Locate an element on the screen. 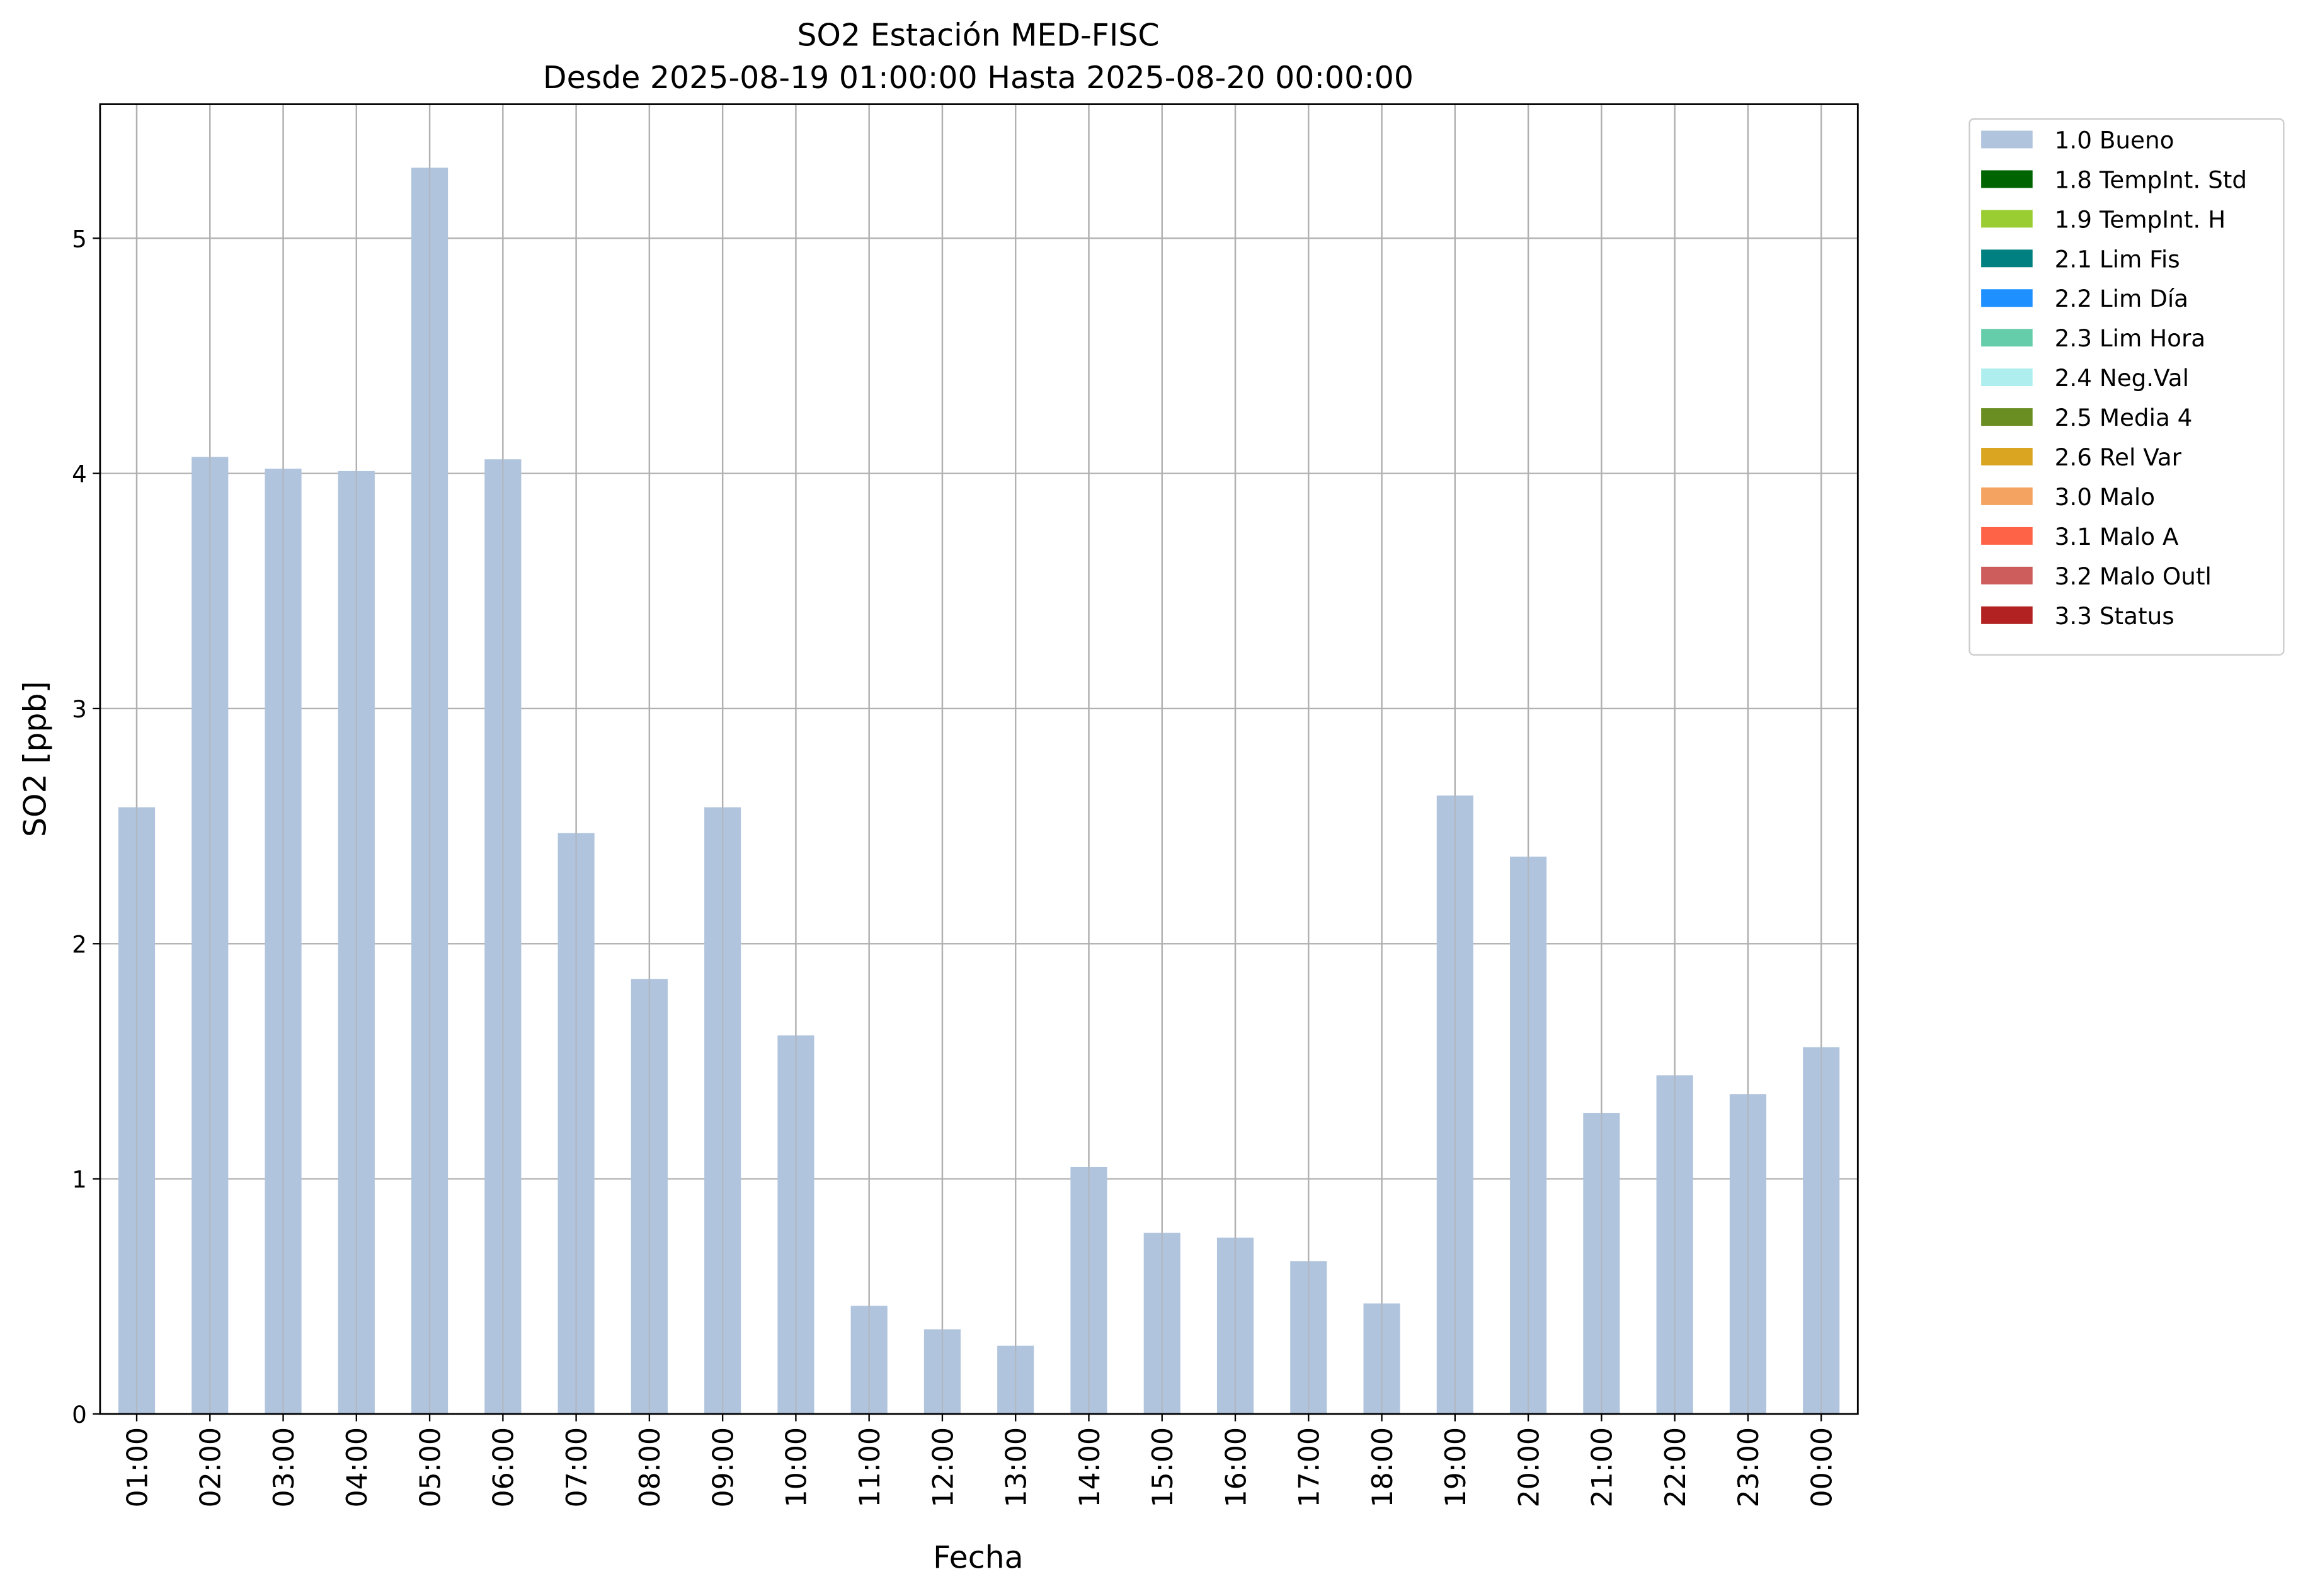 The height and width of the screenshot is (1596, 2303). x-tick-label: 09:00 is located at coordinates (724, 1467).